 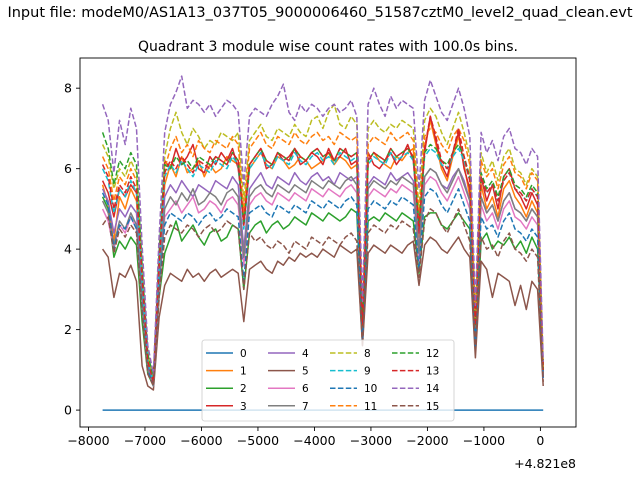 I want to click on legend-item-5: 5, so click(x=288, y=372).